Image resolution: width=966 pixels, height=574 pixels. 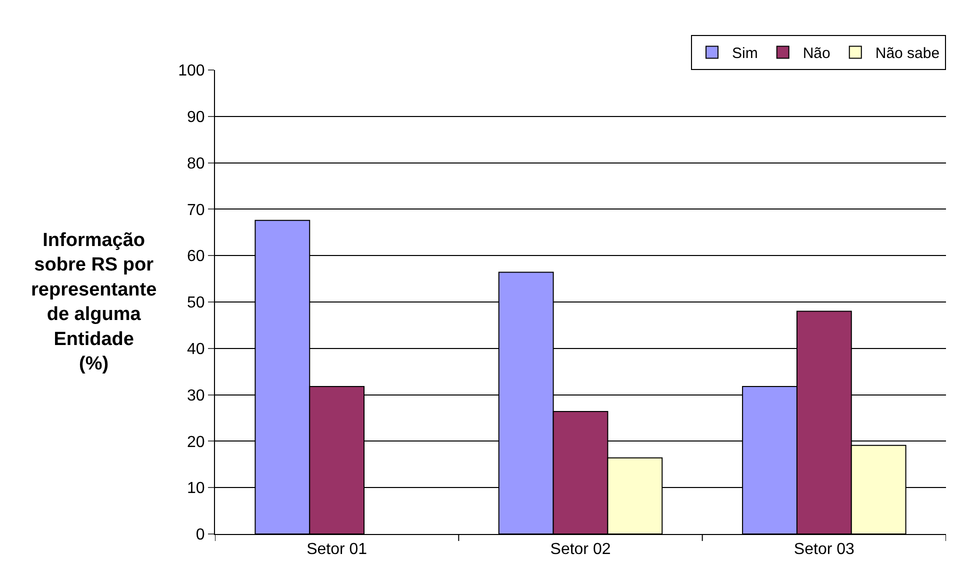 I want to click on y-tick-label: 70, so click(x=196, y=210).